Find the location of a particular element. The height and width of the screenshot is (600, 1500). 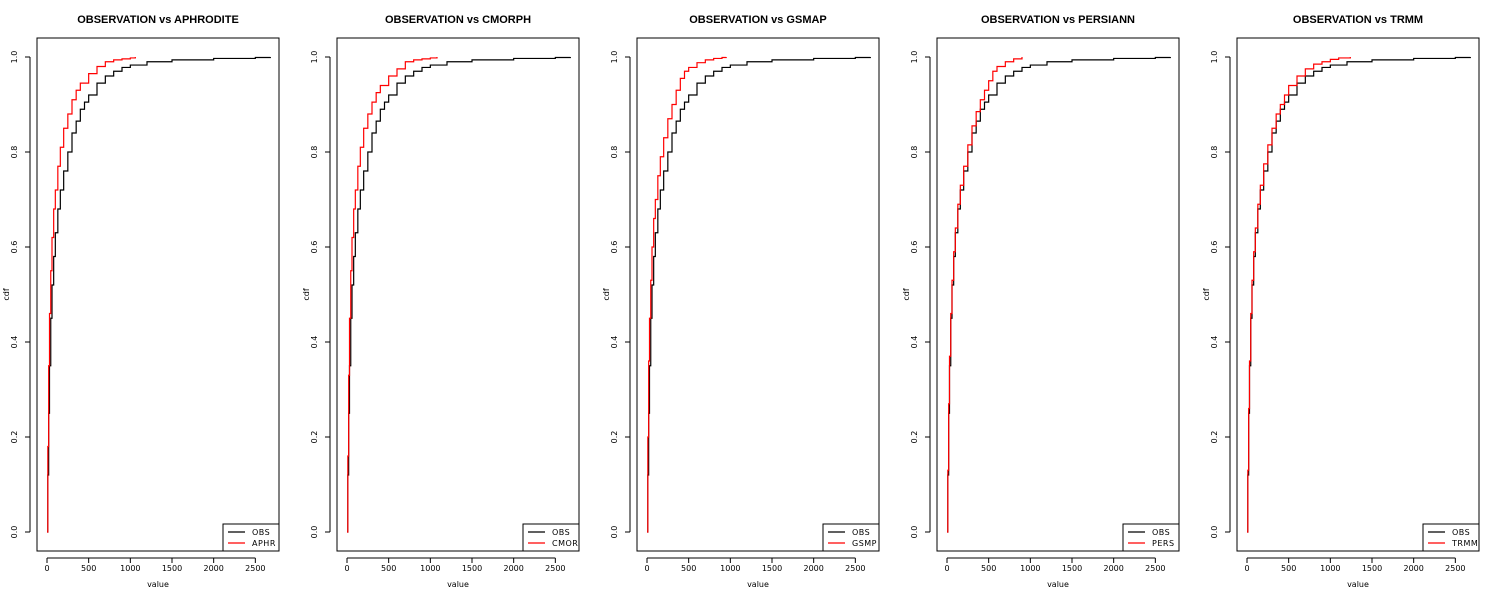

legend: OBS APHR is located at coordinates (251, 537).